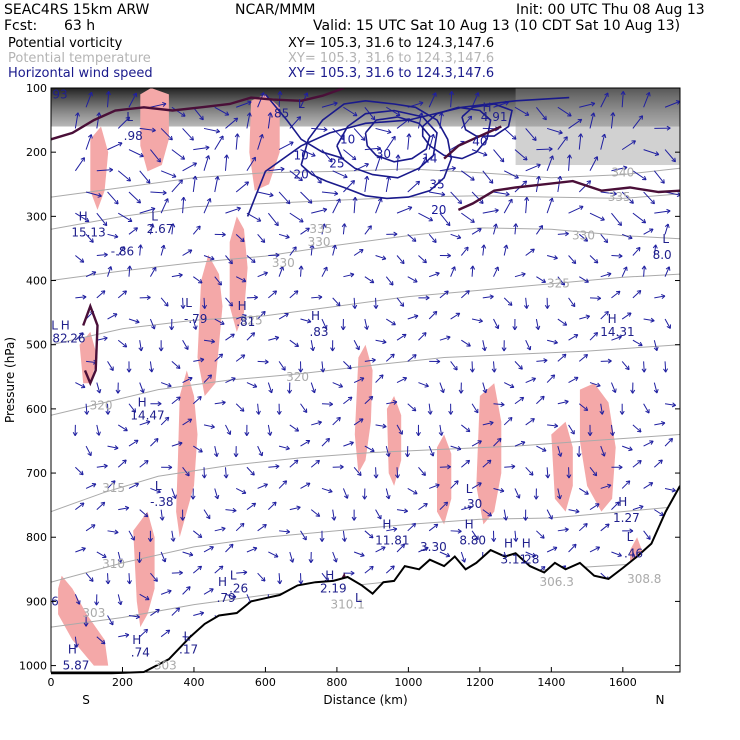 The width and height of the screenshot is (740, 740). I want to click on theta-label-15: 306.3, so click(557, 582).